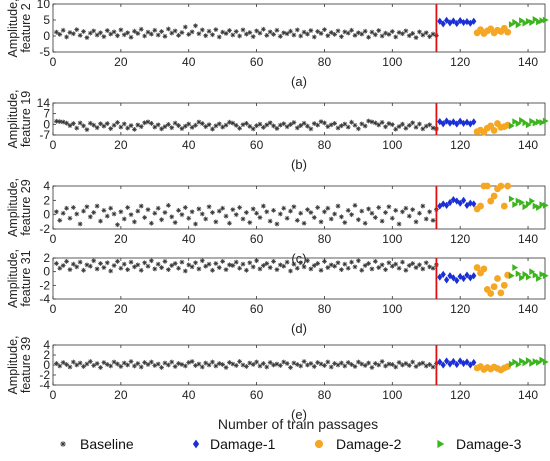 The width and height of the screenshot is (550, 461). What do you see at coordinates (53, 309) in the screenshot?
I see `x-tick-label: 0` at bounding box center [53, 309].